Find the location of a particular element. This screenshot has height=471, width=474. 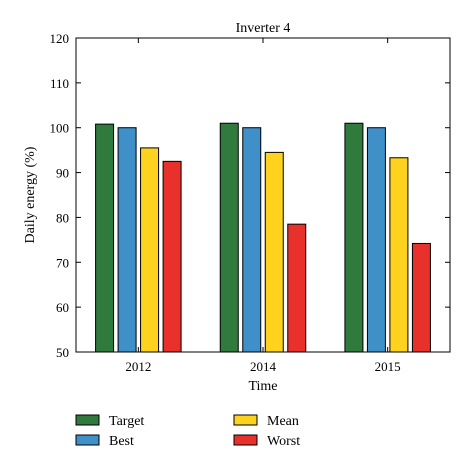

bar-mean-2014 is located at coordinates (274, 252).